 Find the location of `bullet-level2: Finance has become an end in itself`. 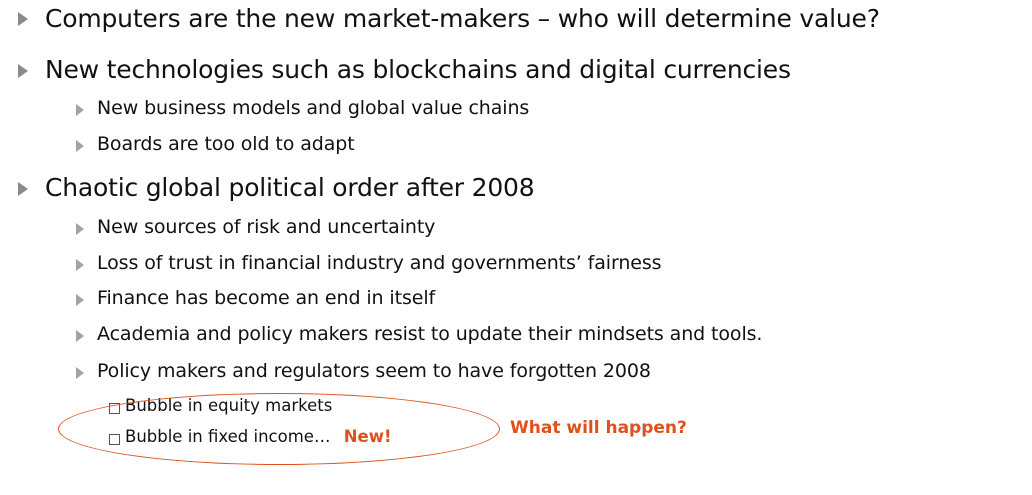

bullet-level2: Finance has become an end in itself is located at coordinates (266, 298).